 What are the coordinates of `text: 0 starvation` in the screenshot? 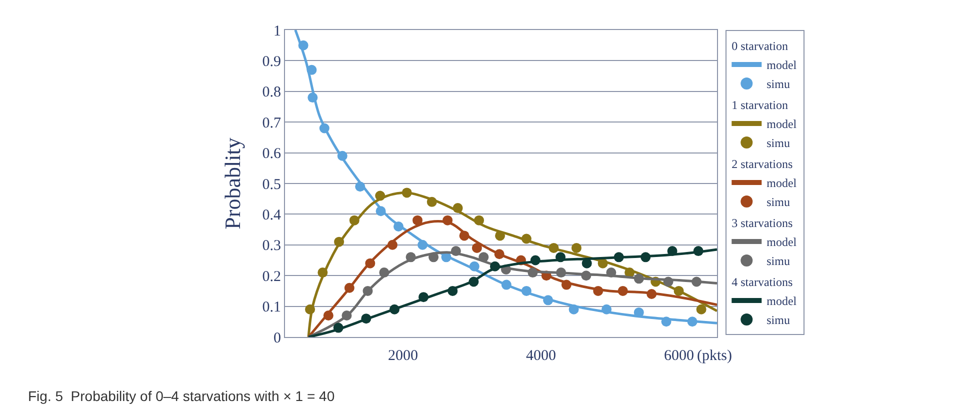 It's located at (760, 46).